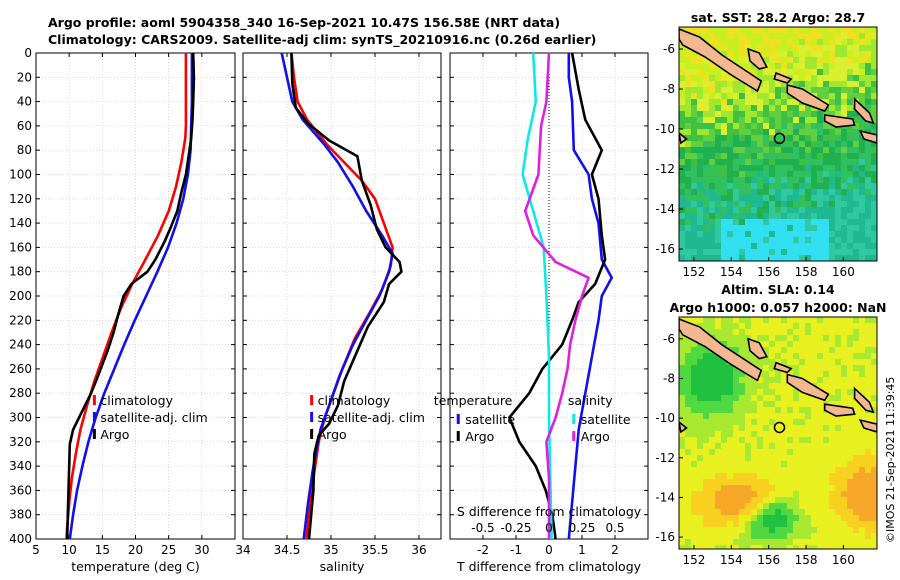 This screenshot has width=900, height=580. I want to click on map-frame, so click(778, 144).